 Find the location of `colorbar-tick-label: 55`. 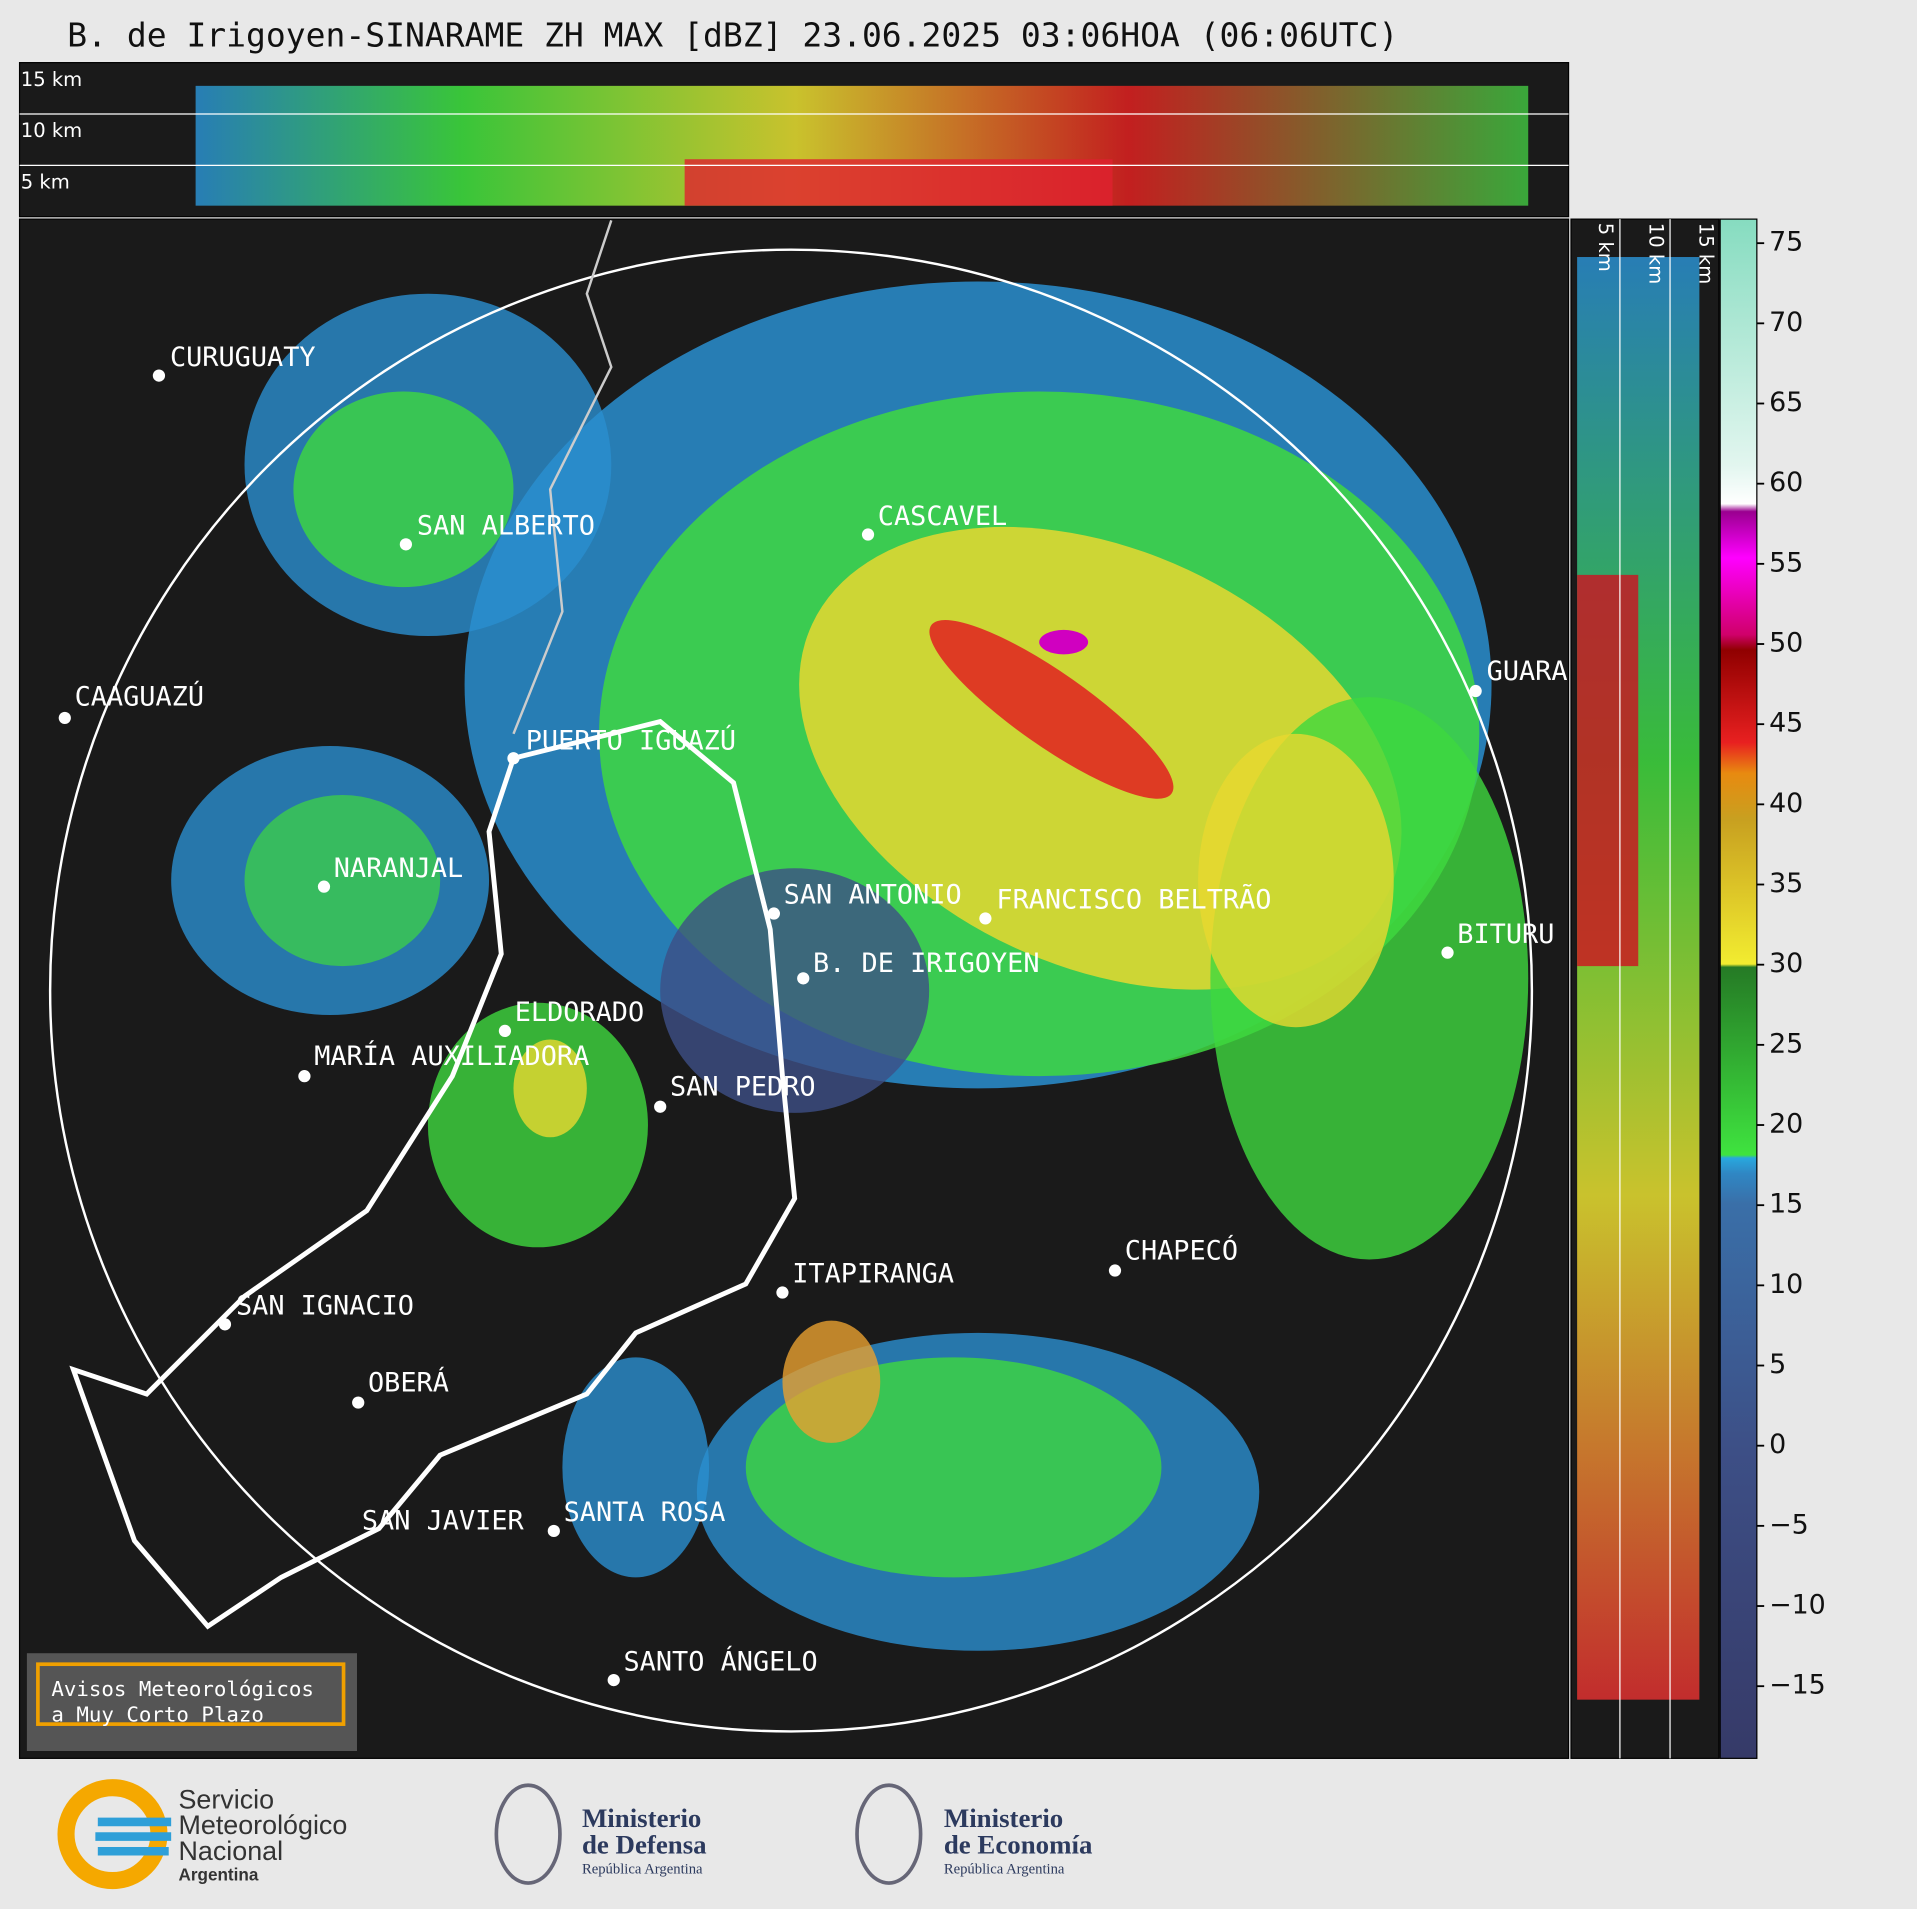

colorbar-tick-label: 55 is located at coordinates (1786, 562).